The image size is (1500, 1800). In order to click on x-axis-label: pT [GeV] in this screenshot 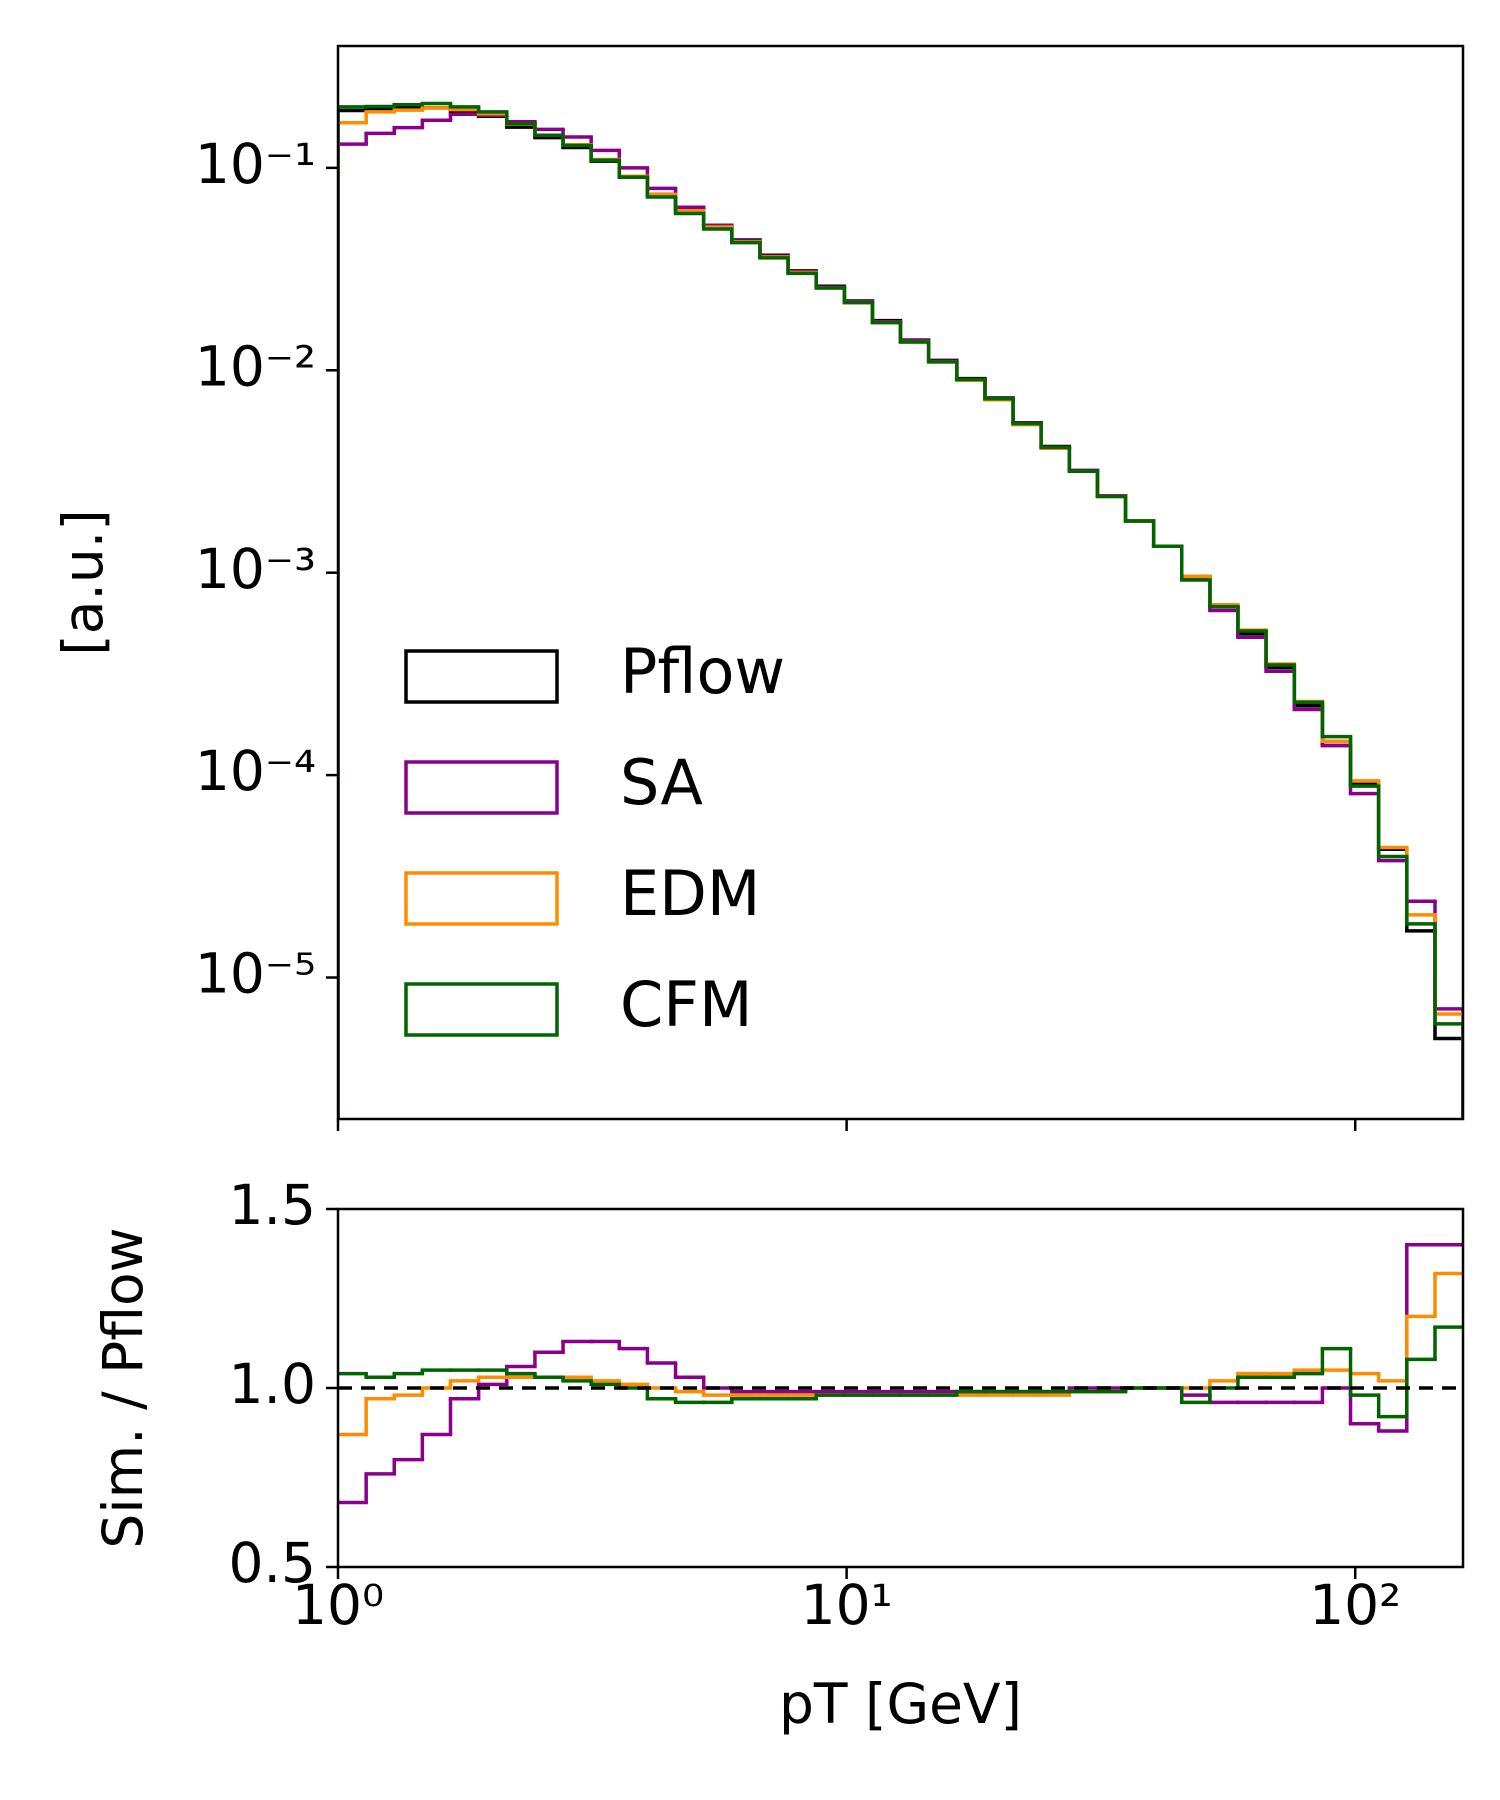, I will do `click(900, 1704)`.